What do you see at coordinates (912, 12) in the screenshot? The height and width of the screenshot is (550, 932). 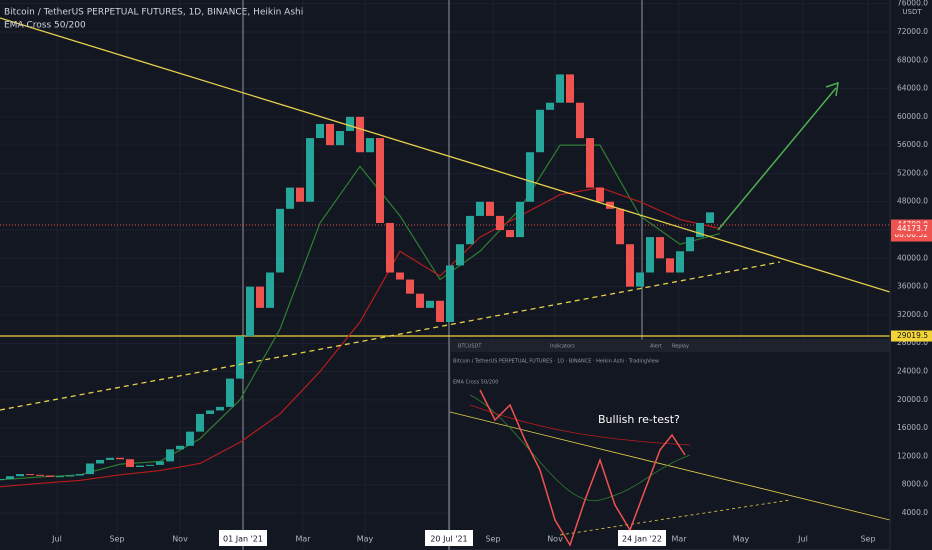 I see `currency: USDT` at bounding box center [912, 12].